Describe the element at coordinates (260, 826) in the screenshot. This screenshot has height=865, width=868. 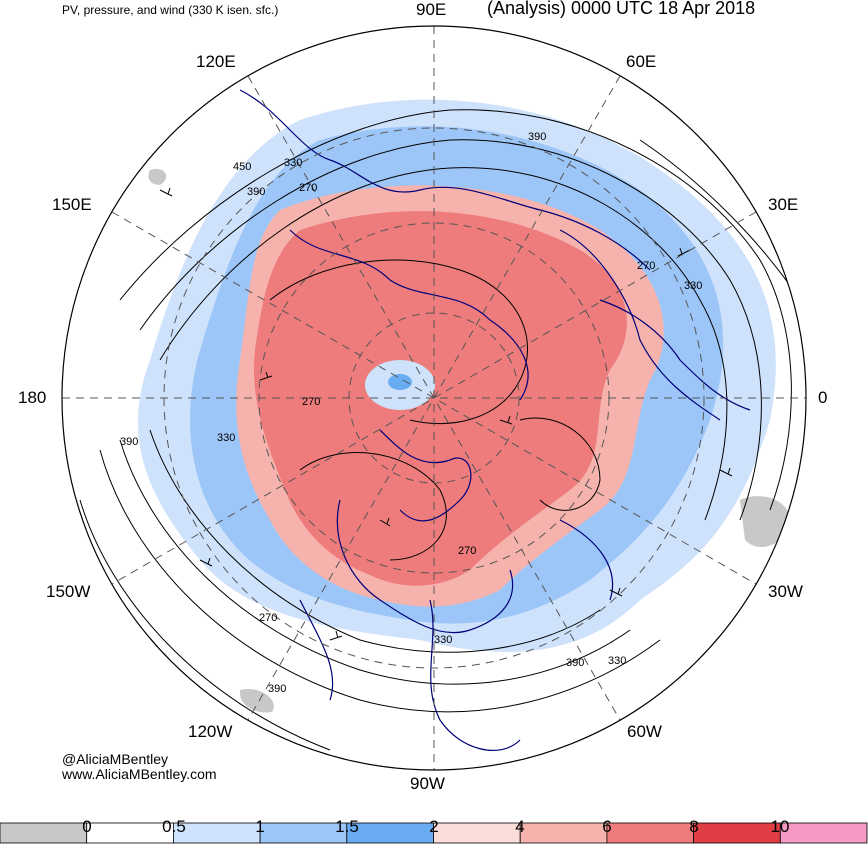
I see `colorbar-tick-label: 1` at that location.